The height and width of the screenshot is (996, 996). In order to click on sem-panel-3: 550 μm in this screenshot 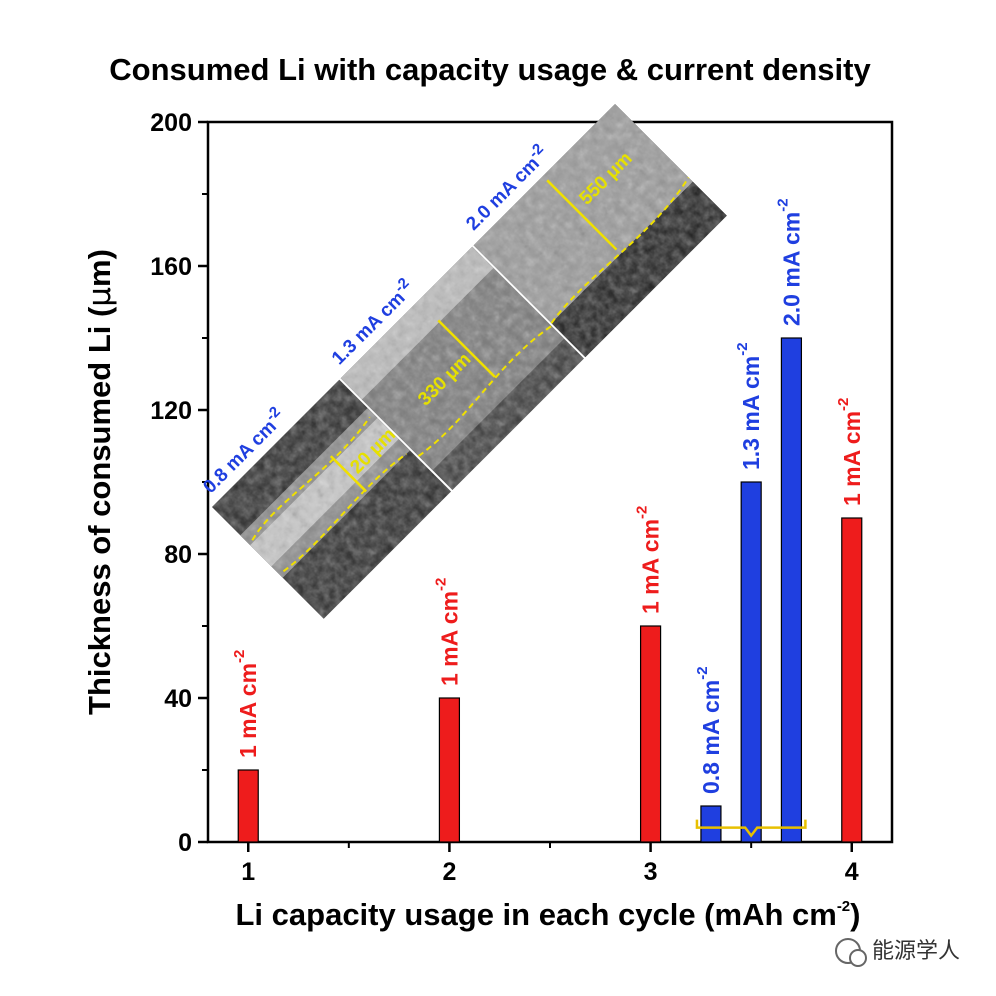, I will do `click(600, 230)`.